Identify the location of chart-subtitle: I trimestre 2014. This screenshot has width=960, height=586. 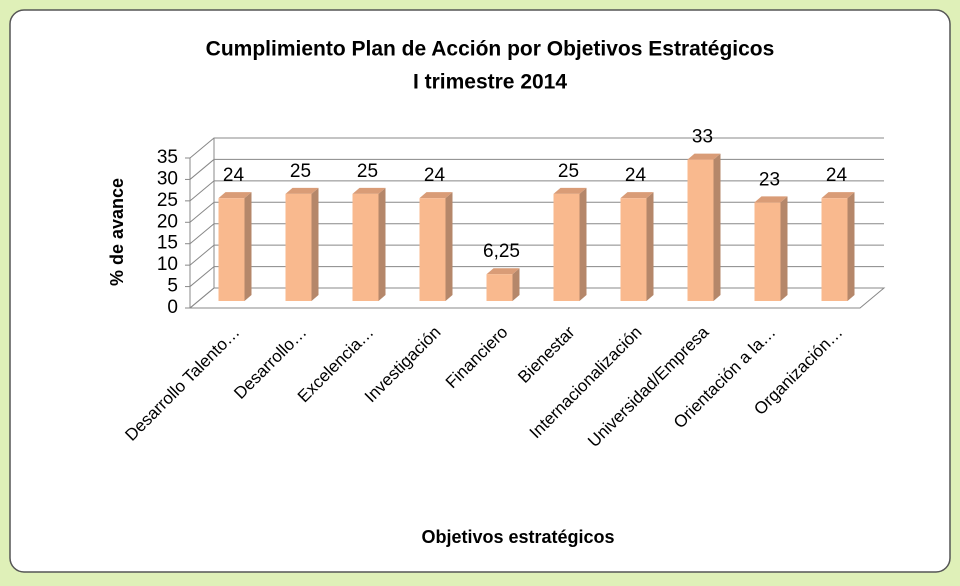
(490, 82).